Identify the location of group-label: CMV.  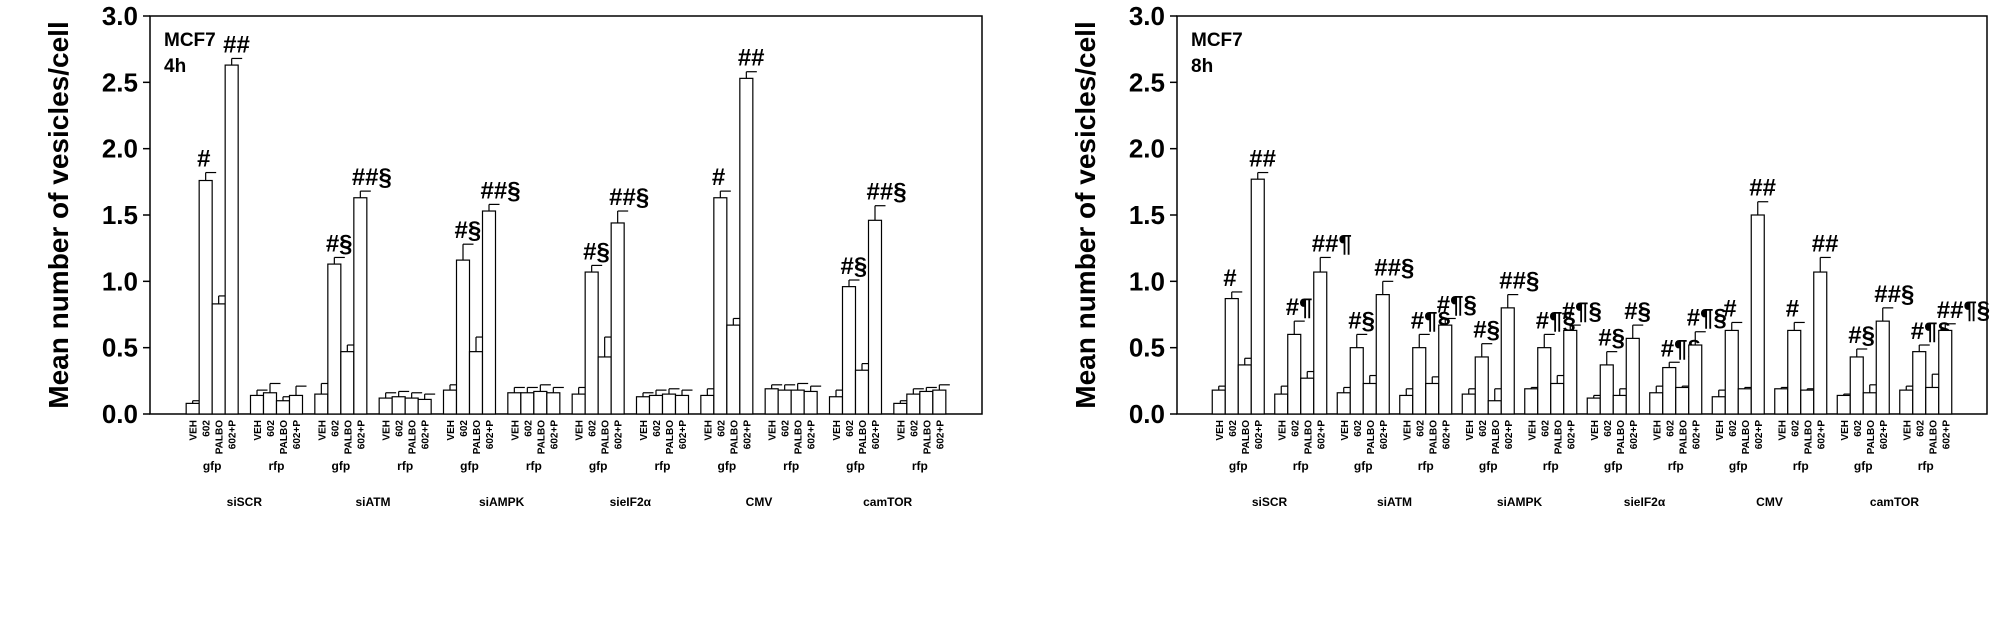
(1769, 502).